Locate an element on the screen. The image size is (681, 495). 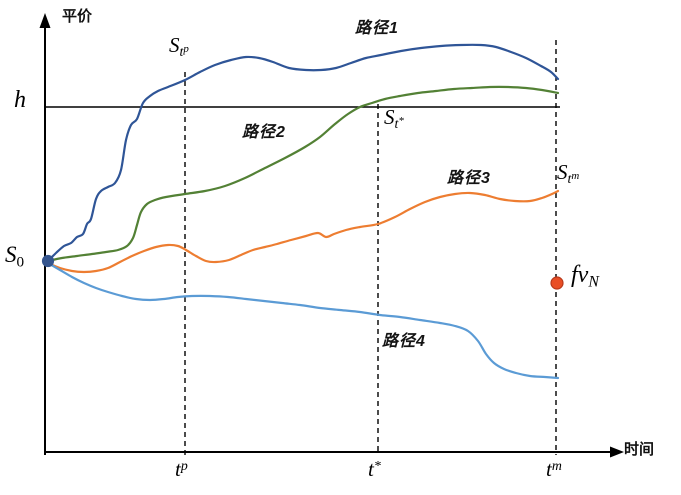
y-axis-title: 平价 is located at coordinates (77, 16).